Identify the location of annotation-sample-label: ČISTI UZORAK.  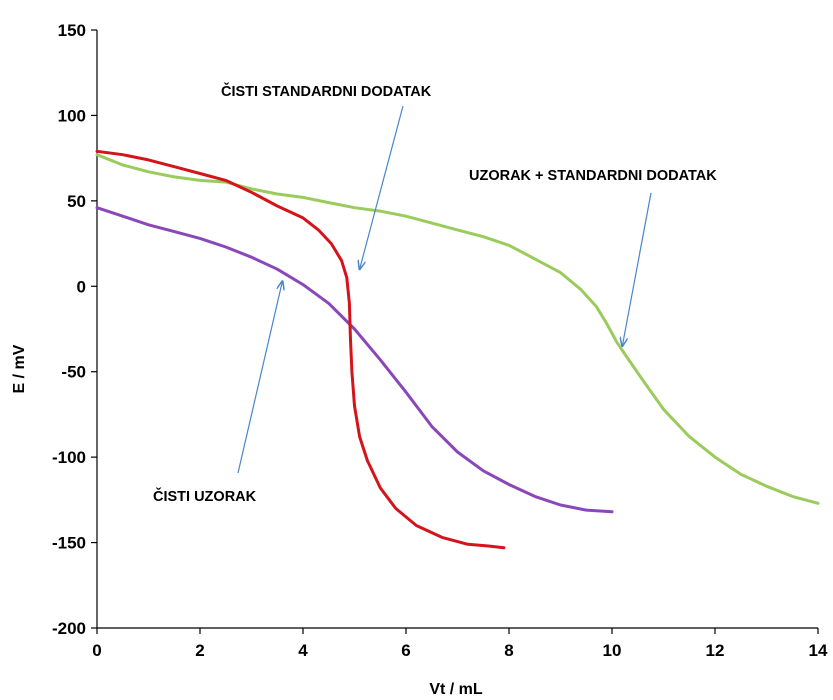
(205, 496).